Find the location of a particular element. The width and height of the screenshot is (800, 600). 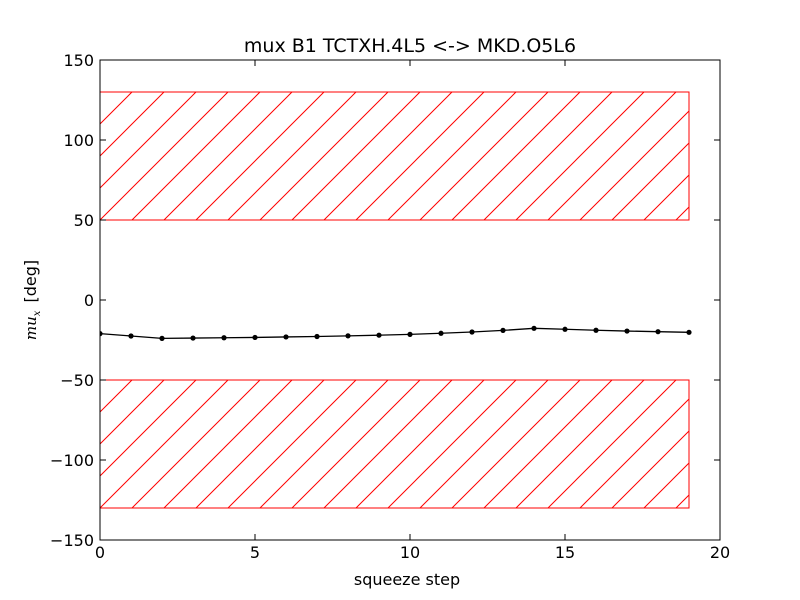

x-tick-label: 5 is located at coordinates (255, 552).